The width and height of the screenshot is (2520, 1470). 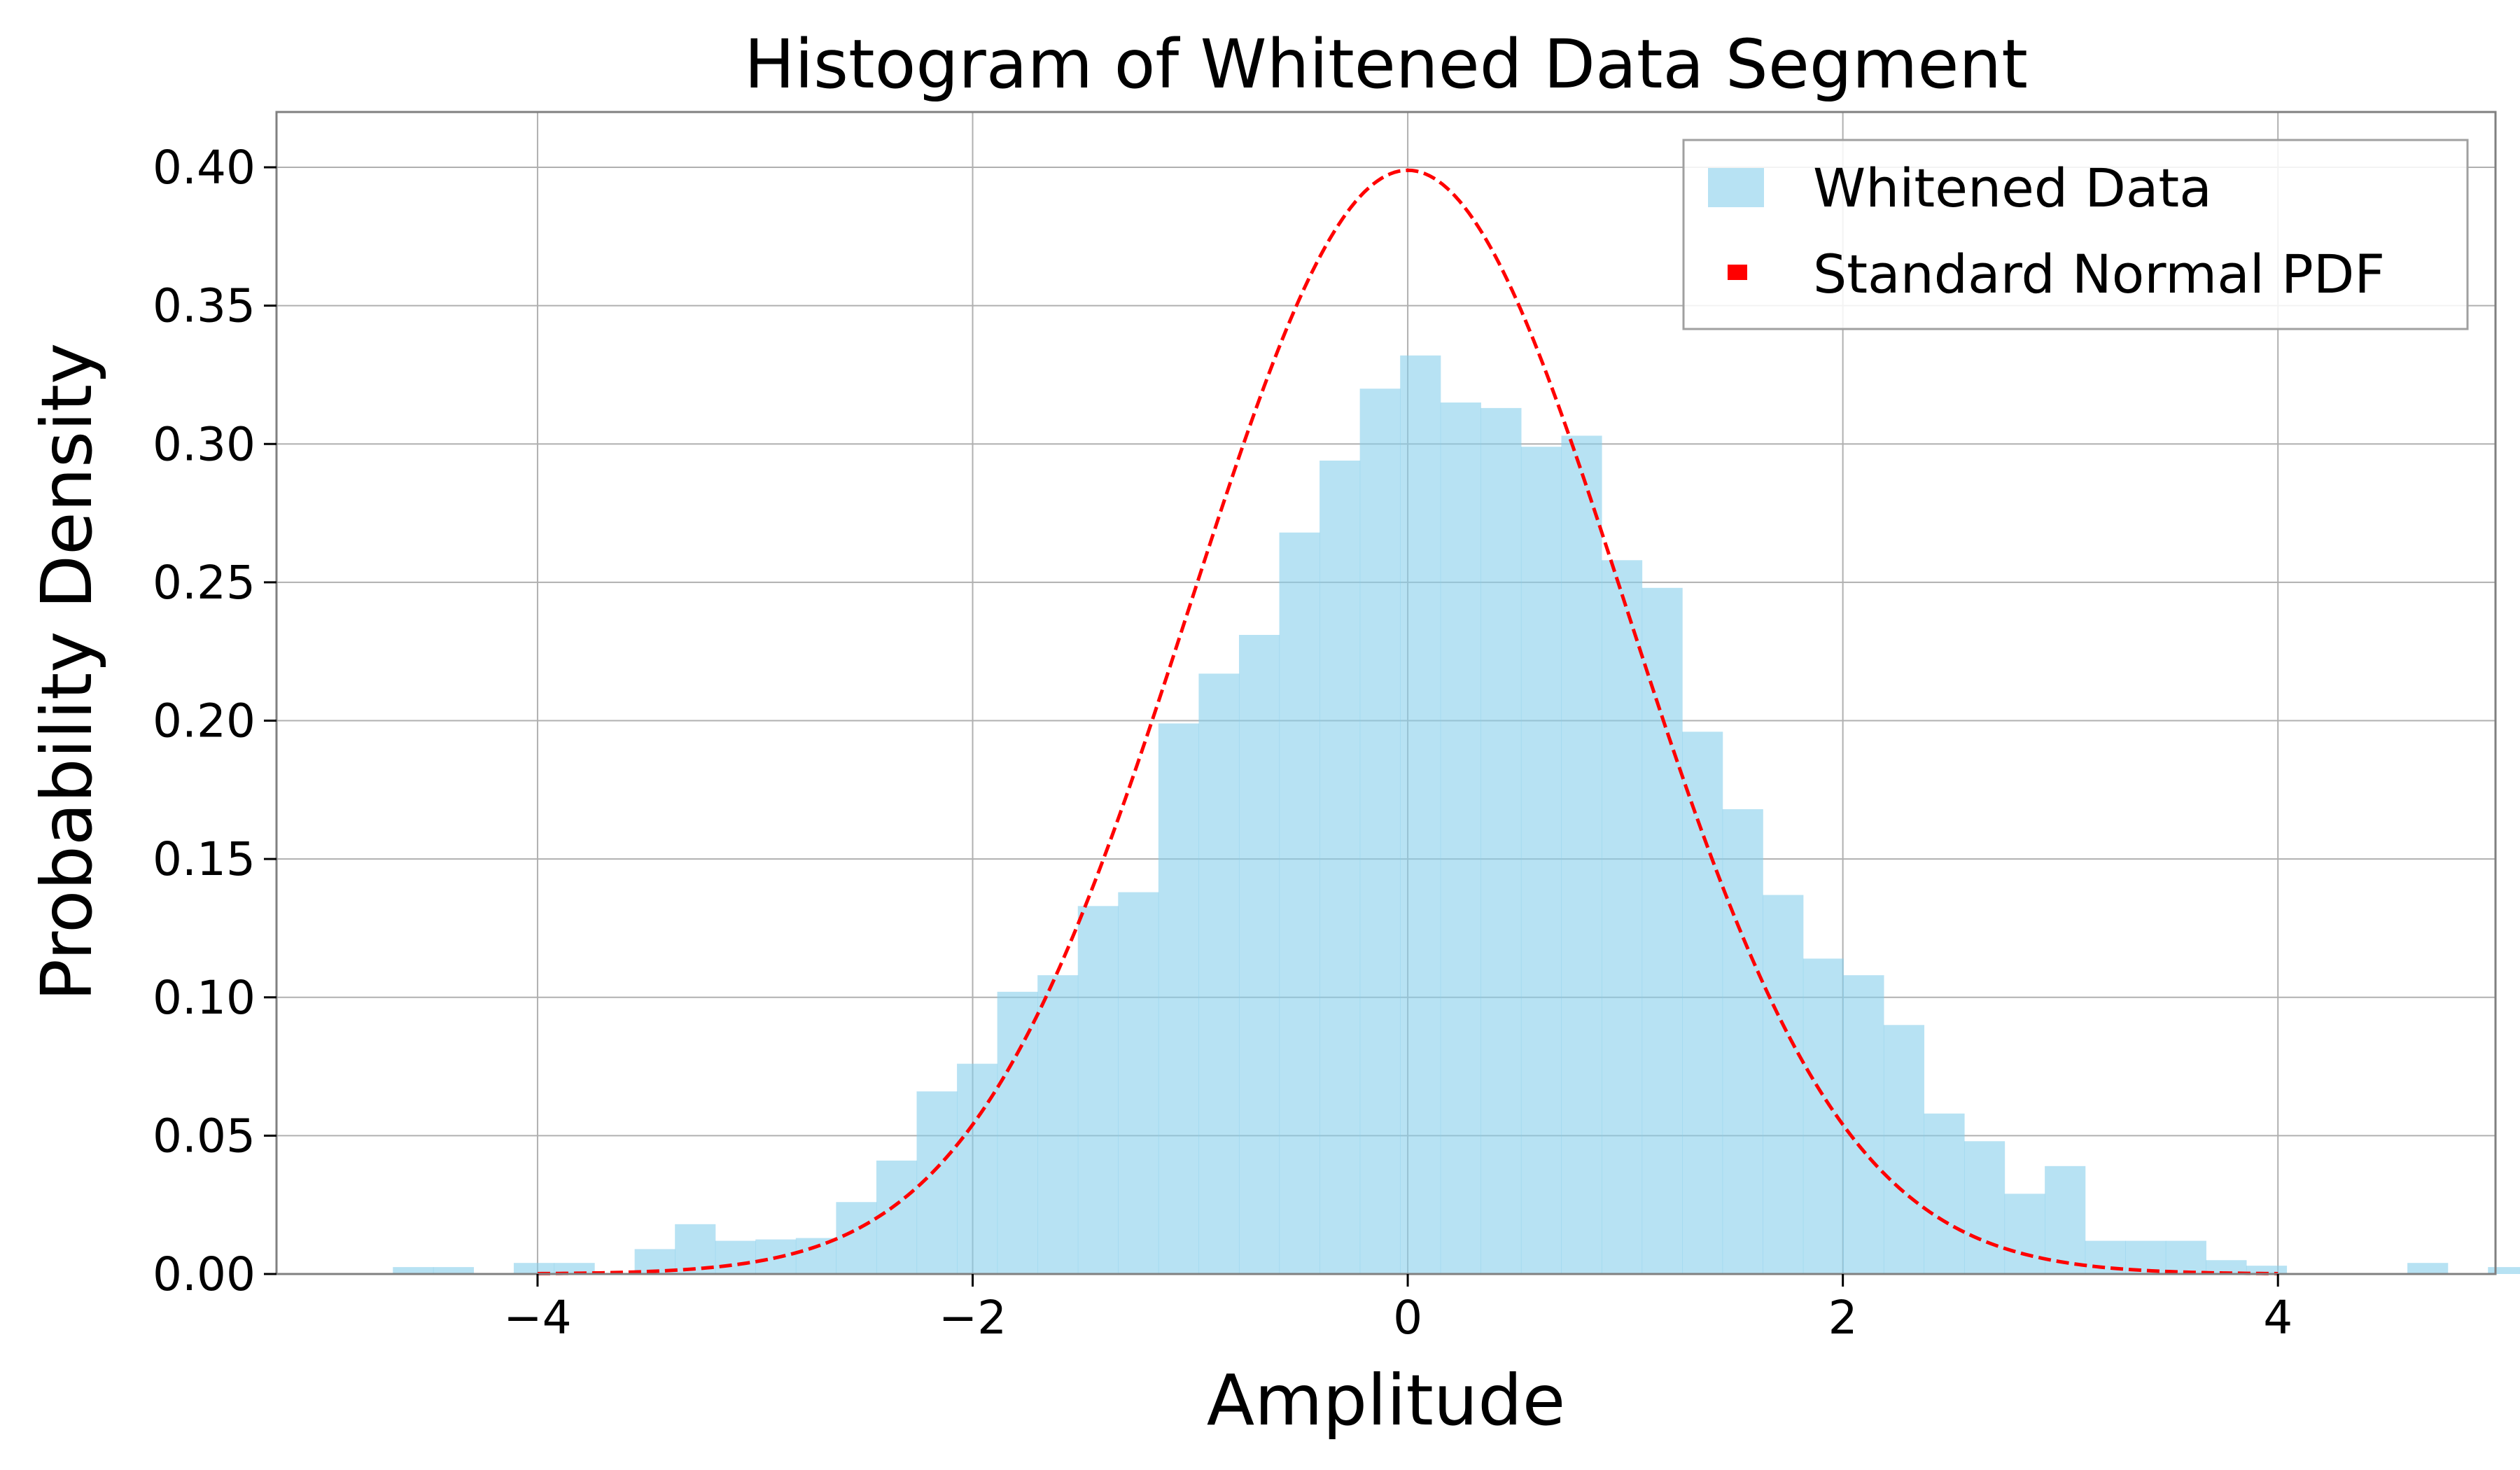 I want to click on legend-swatch-histogram, so click(x=1736, y=187).